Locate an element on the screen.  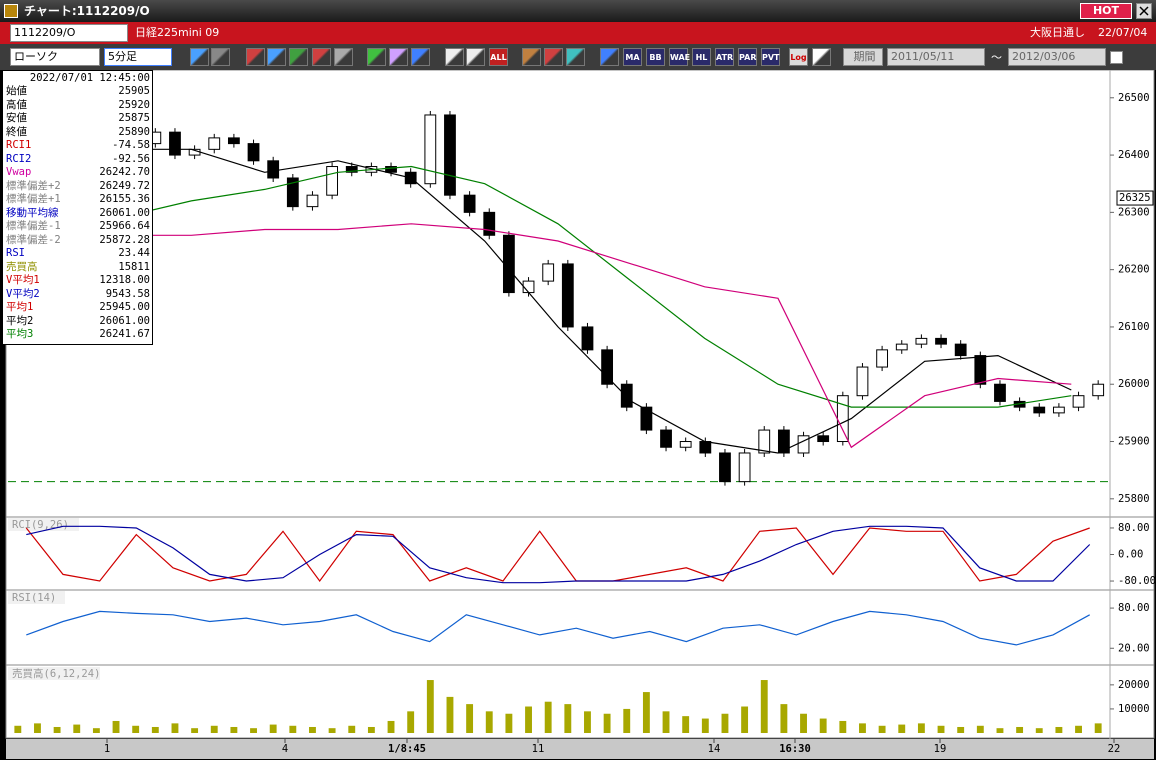
toolbar-button: BB is located at coordinates (655, 57).